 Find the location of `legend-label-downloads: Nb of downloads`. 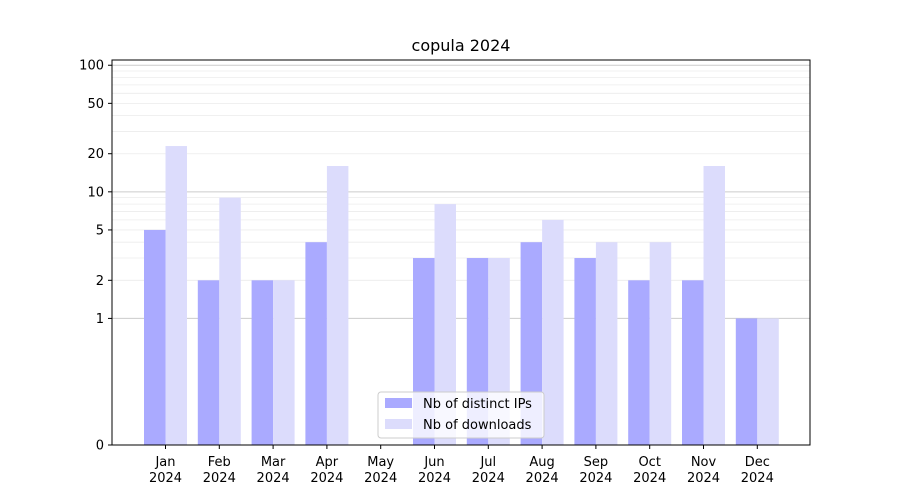

legend-label-downloads: Nb of downloads is located at coordinates (477, 425).